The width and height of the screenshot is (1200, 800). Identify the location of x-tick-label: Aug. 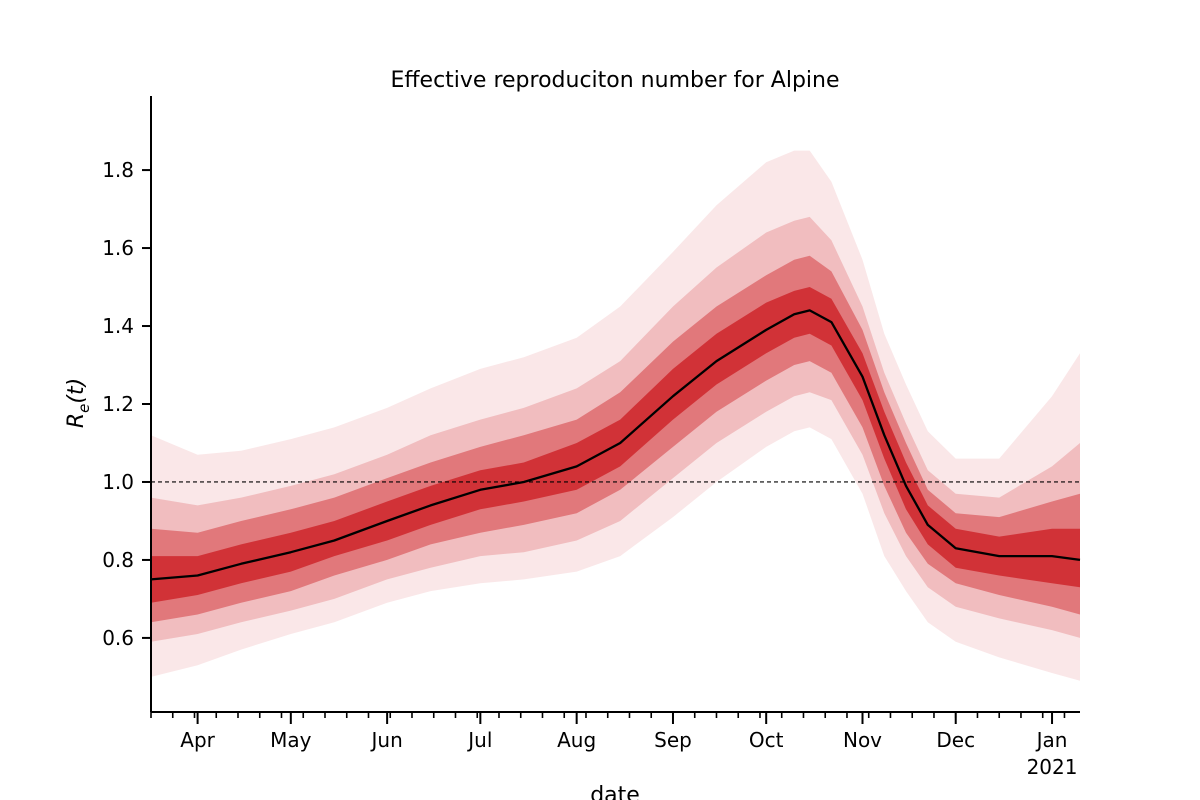
(576, 740).